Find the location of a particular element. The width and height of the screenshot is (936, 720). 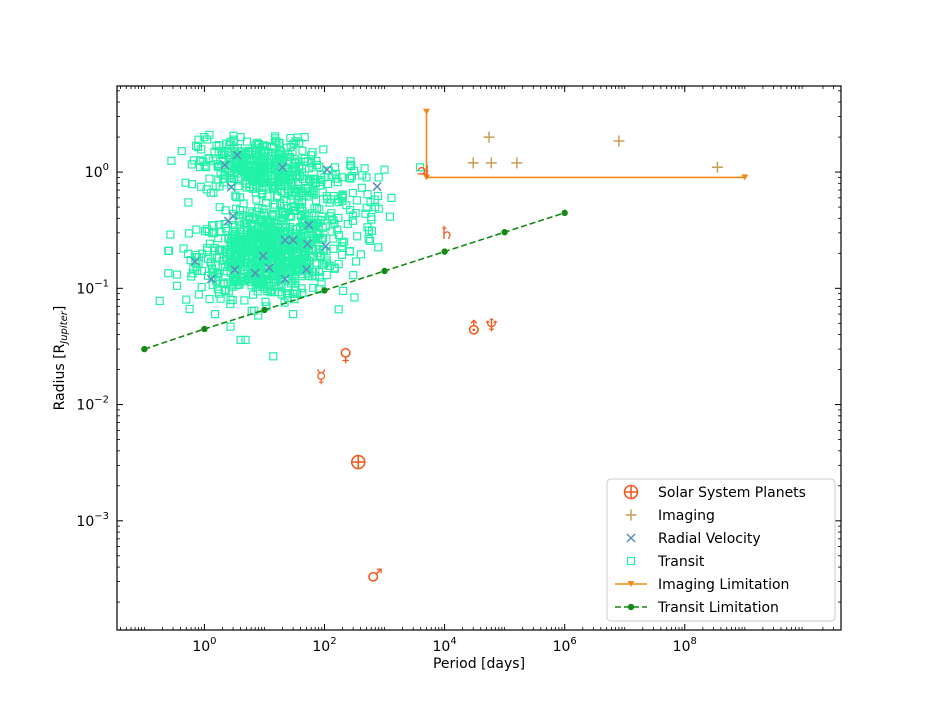

y-tick-label: 10⁻² is located at coordinates (92, 404).